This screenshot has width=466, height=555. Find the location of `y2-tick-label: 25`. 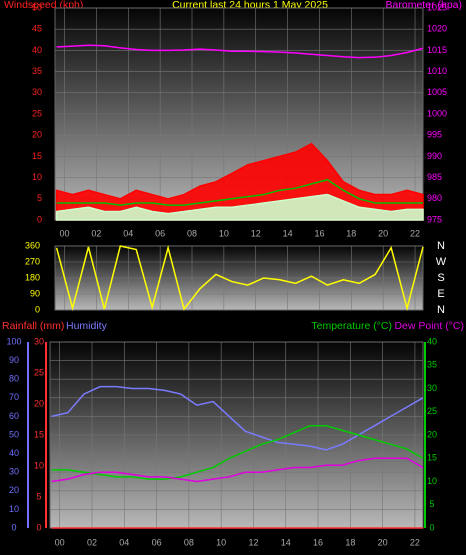

y2-tick-label: 25 is located at coordinates (432, 411).